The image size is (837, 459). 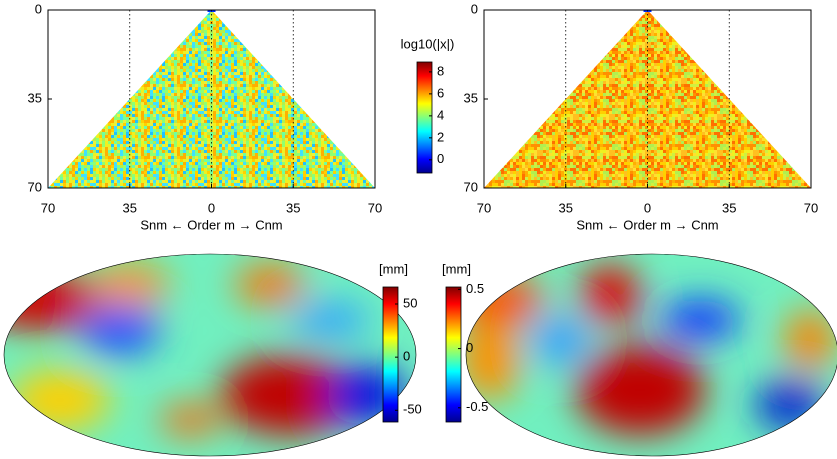 What do you see at coordinates (477, 406) in the screenshot?
I see `colorbar-tick-label: -0.5` at bounding box center [477, 406].